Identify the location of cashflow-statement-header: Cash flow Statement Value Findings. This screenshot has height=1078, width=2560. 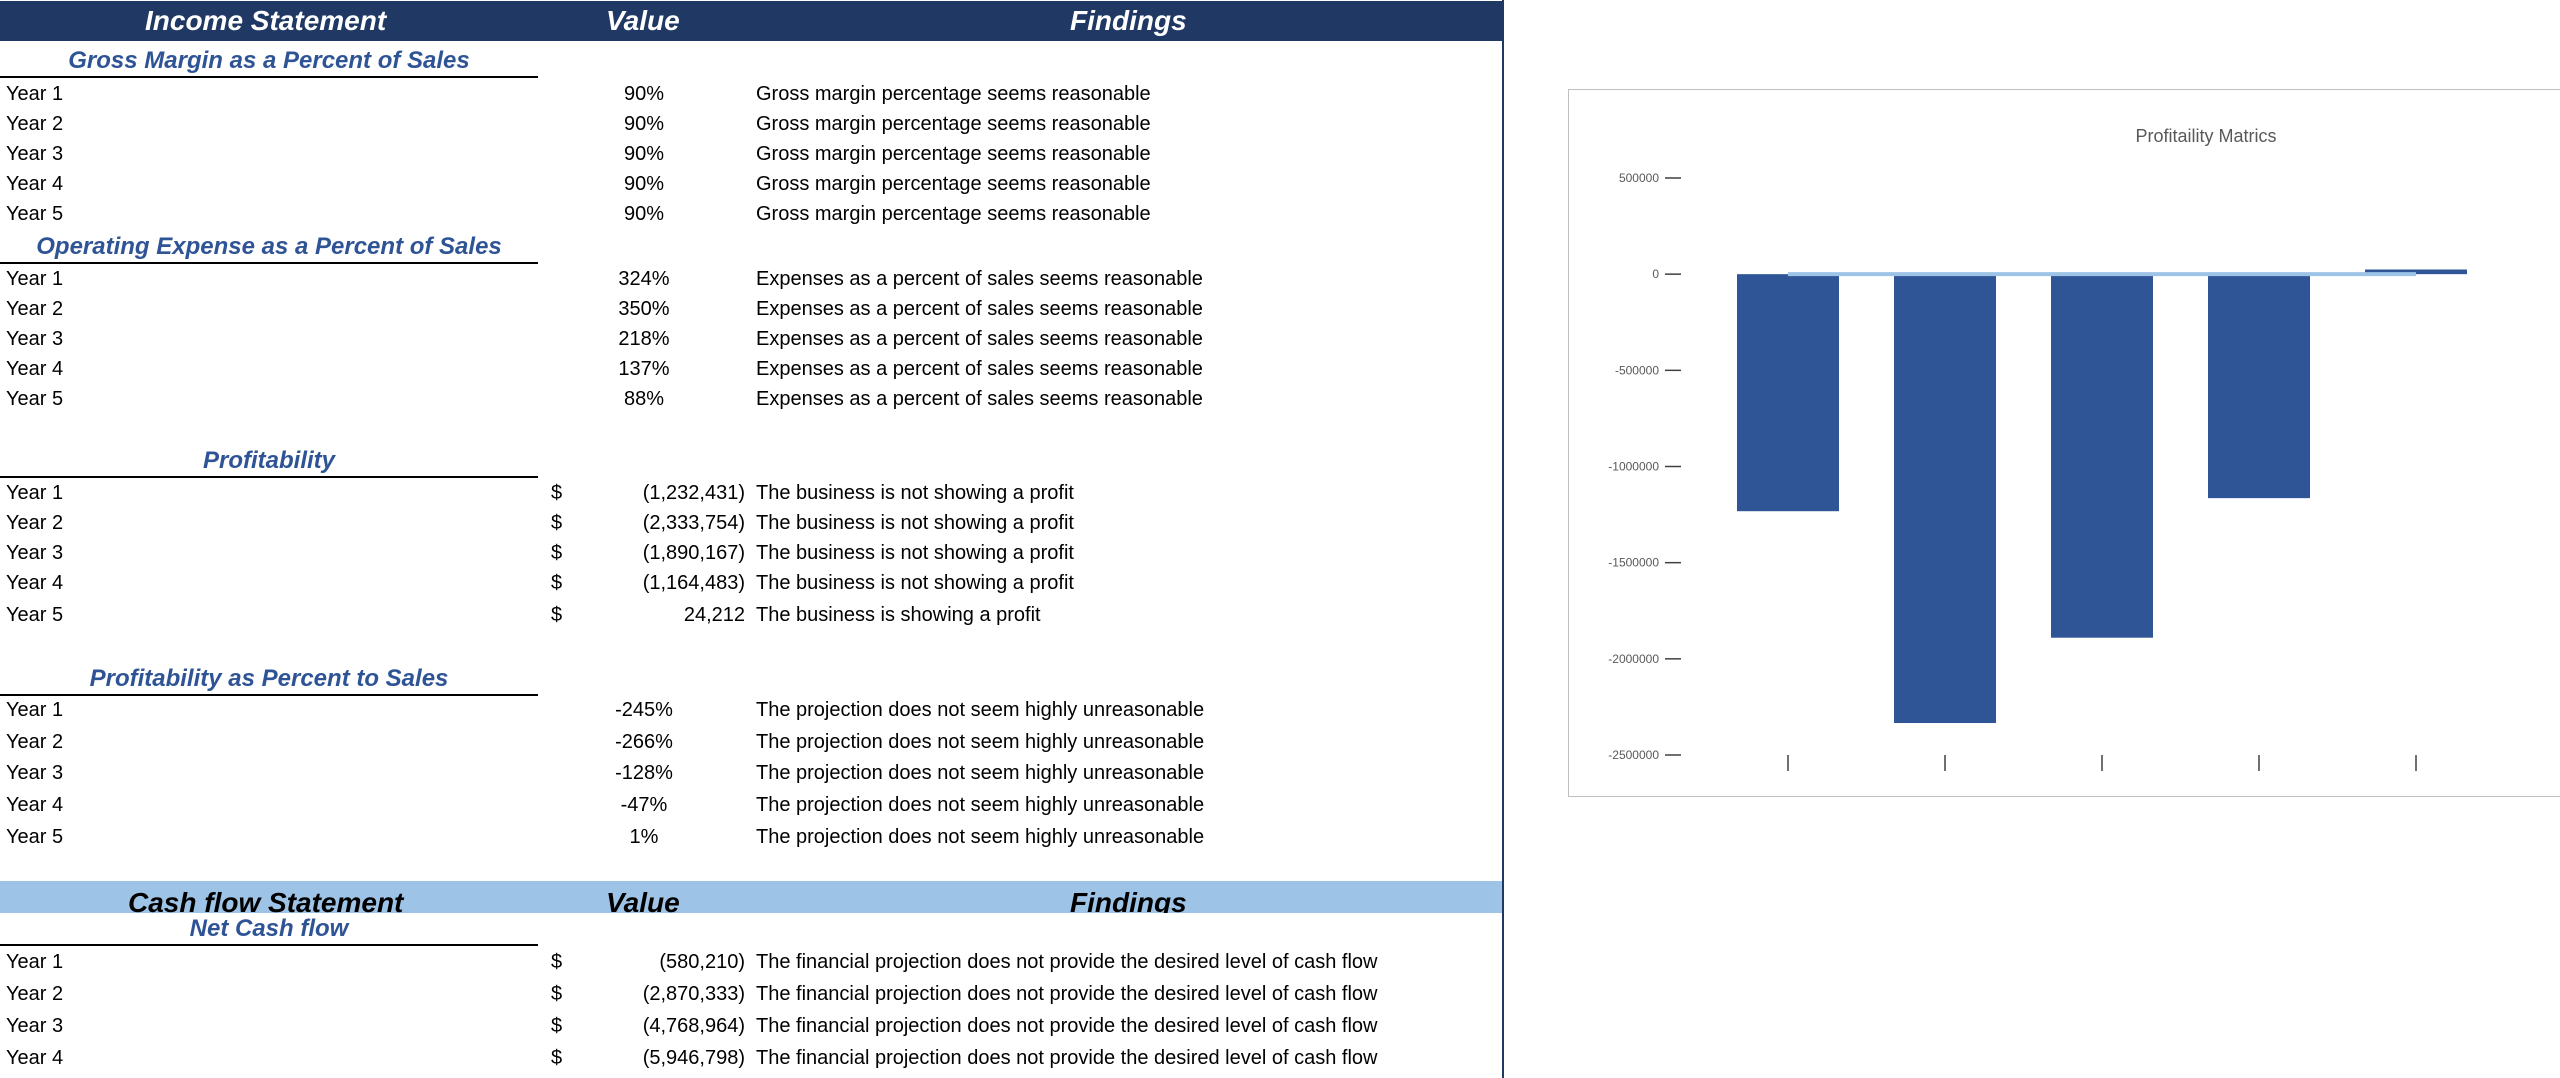
(751, 897).